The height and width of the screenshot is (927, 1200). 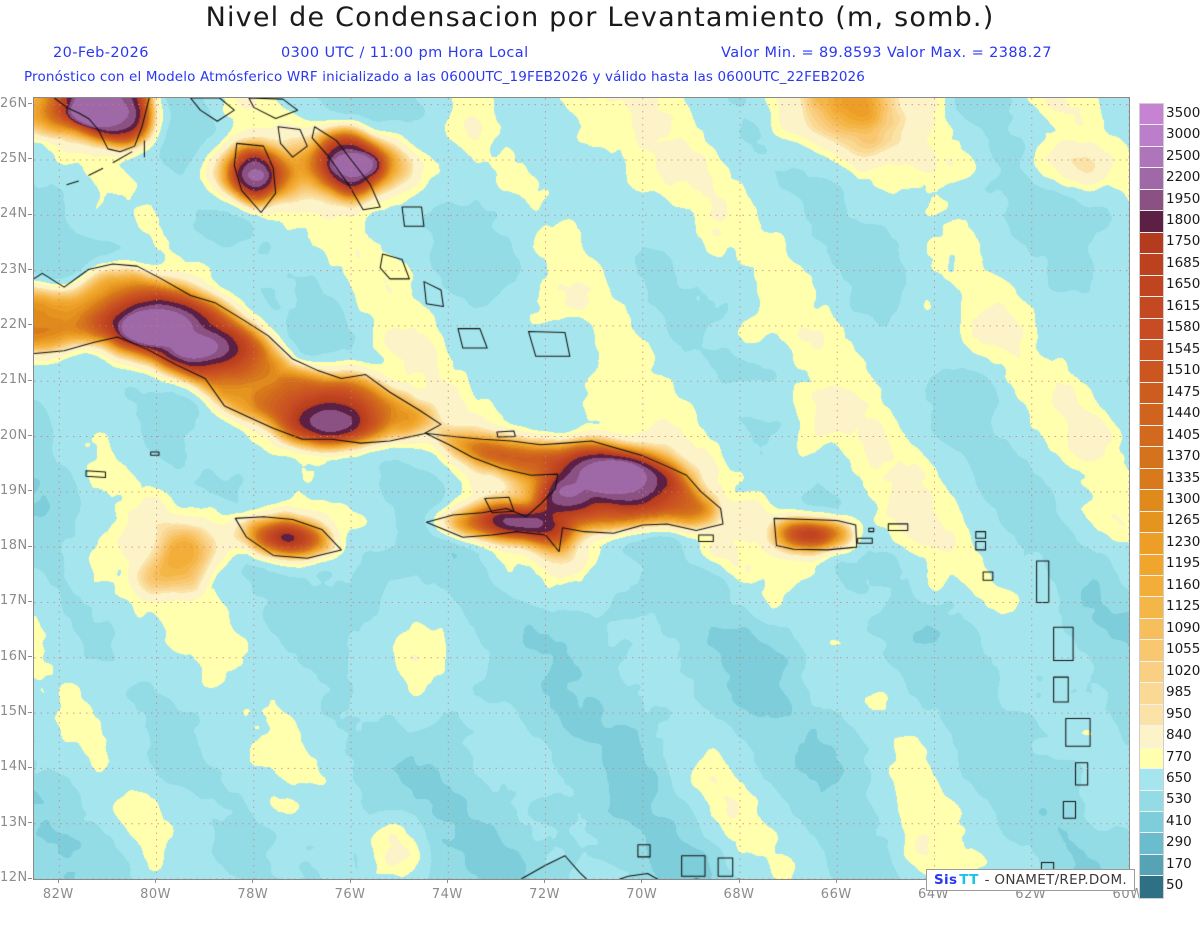 What do you see at coordinates (14, 103) in the screenshot?
I see `y-axis-label: 26N` at bounding box center [14, 103].